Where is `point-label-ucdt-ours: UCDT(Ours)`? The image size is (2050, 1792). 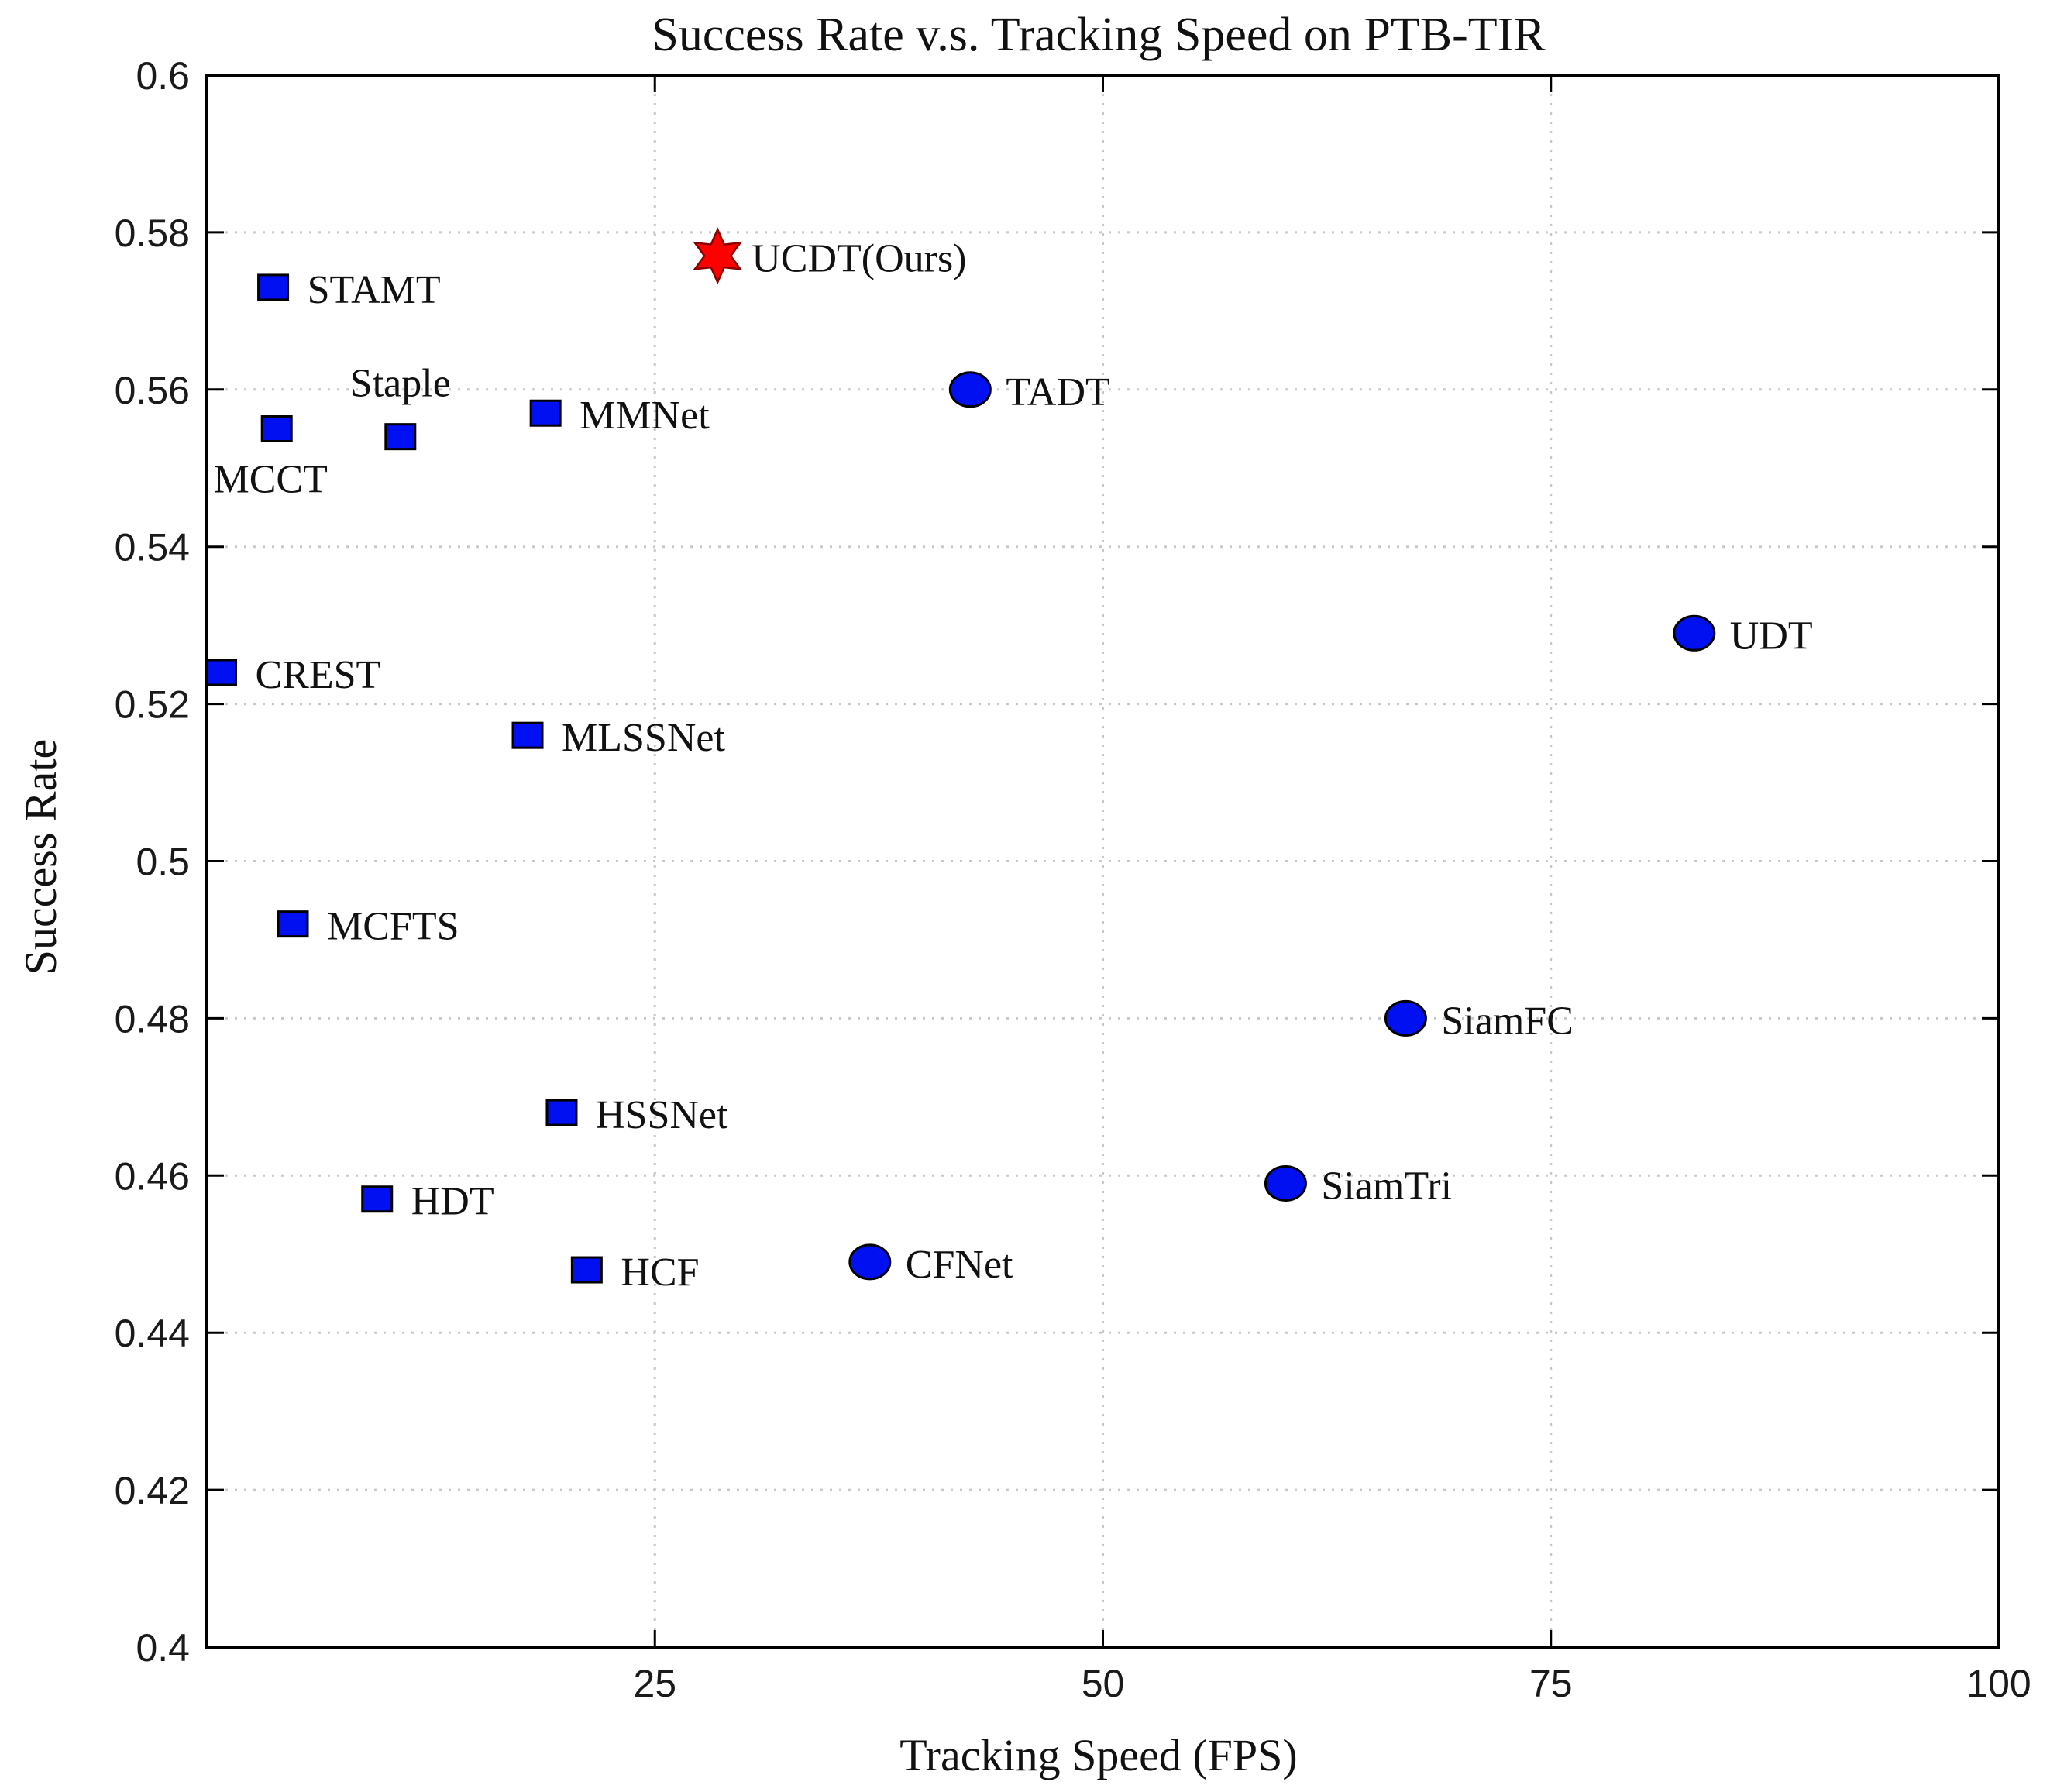
point-label-ucdt-ours: UCDT(Ours) is located at coordinates (859, 258).